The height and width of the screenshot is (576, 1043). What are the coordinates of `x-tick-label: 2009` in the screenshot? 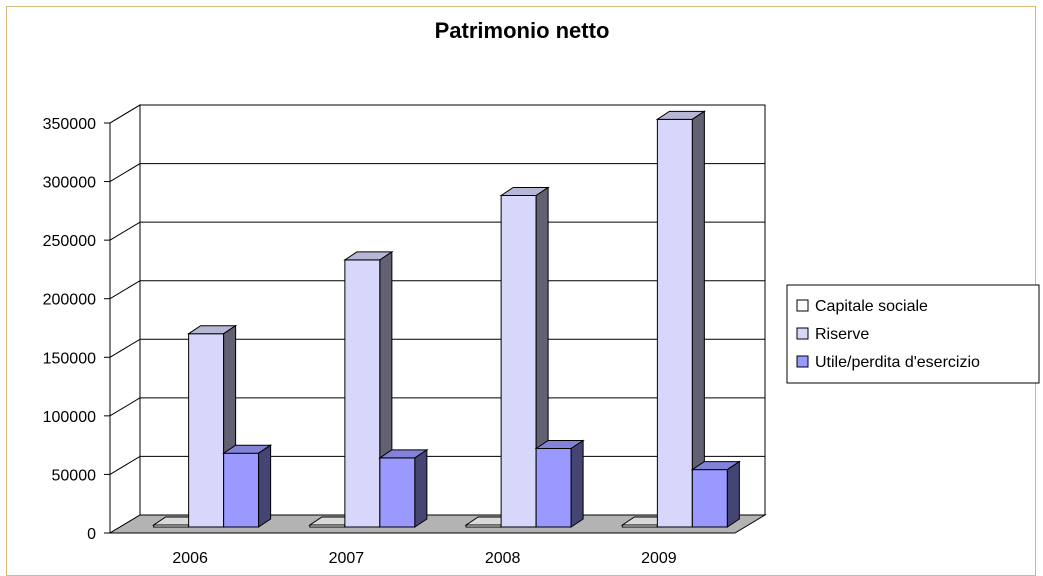 It's located at (659, 558).